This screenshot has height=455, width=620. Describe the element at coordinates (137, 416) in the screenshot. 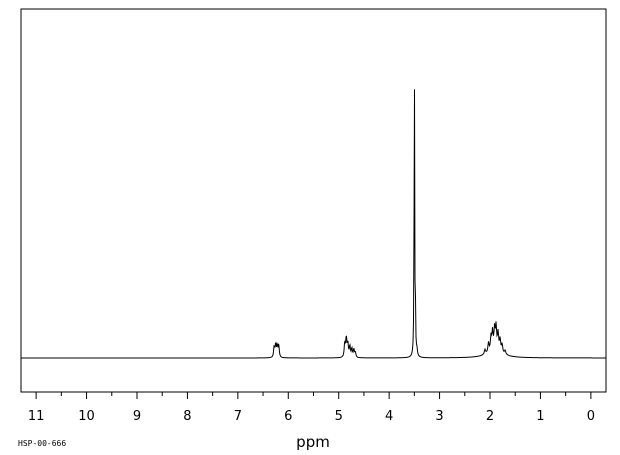

I see `x-tick-label: 9` at that location.